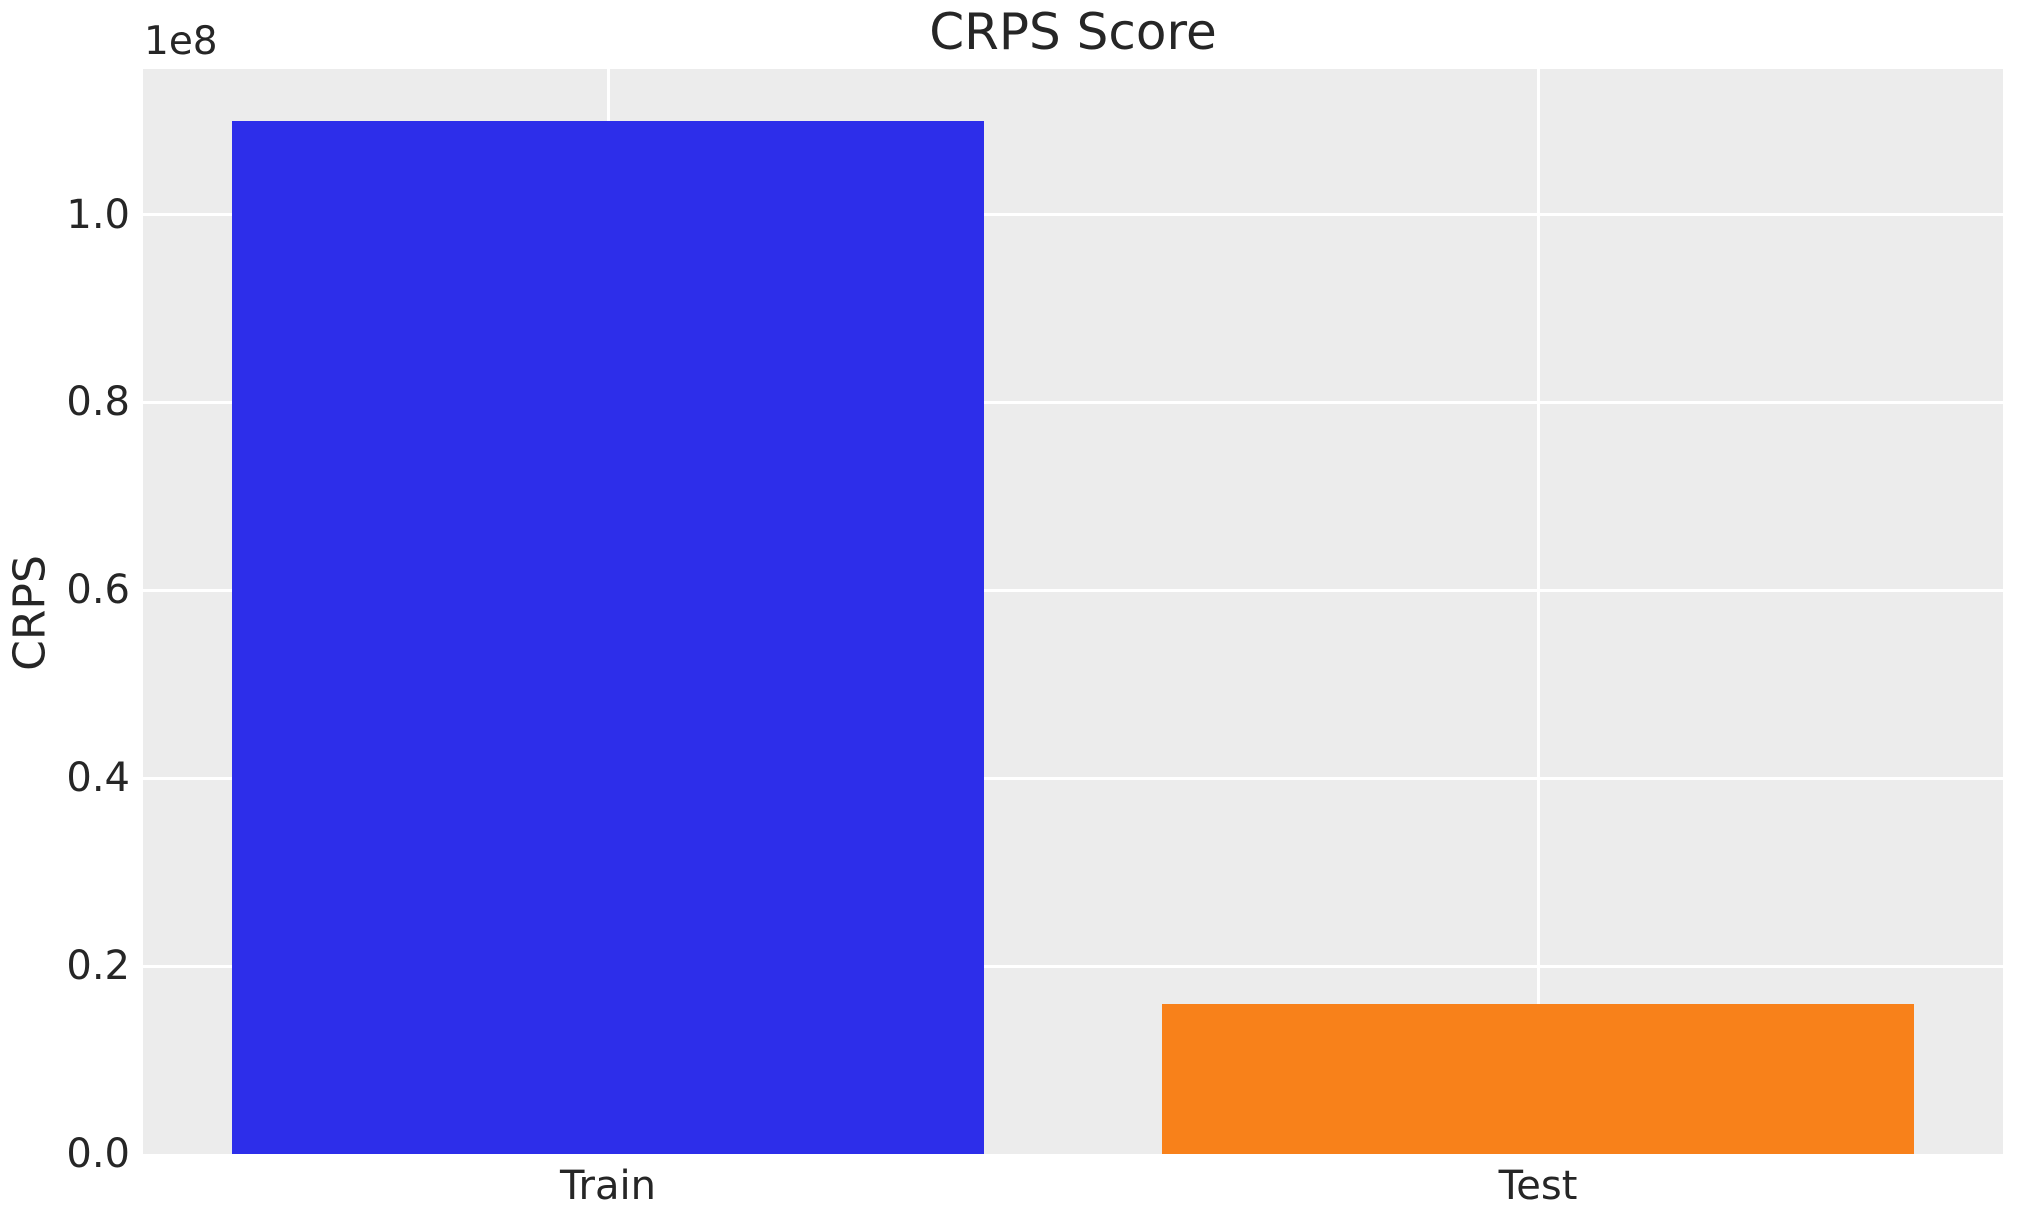 This screenshot has width=2023, height=1223. Describe the element at coordinates (98, 1154) in the screenshot. I see `y-tick-label: 0.0` at that location.